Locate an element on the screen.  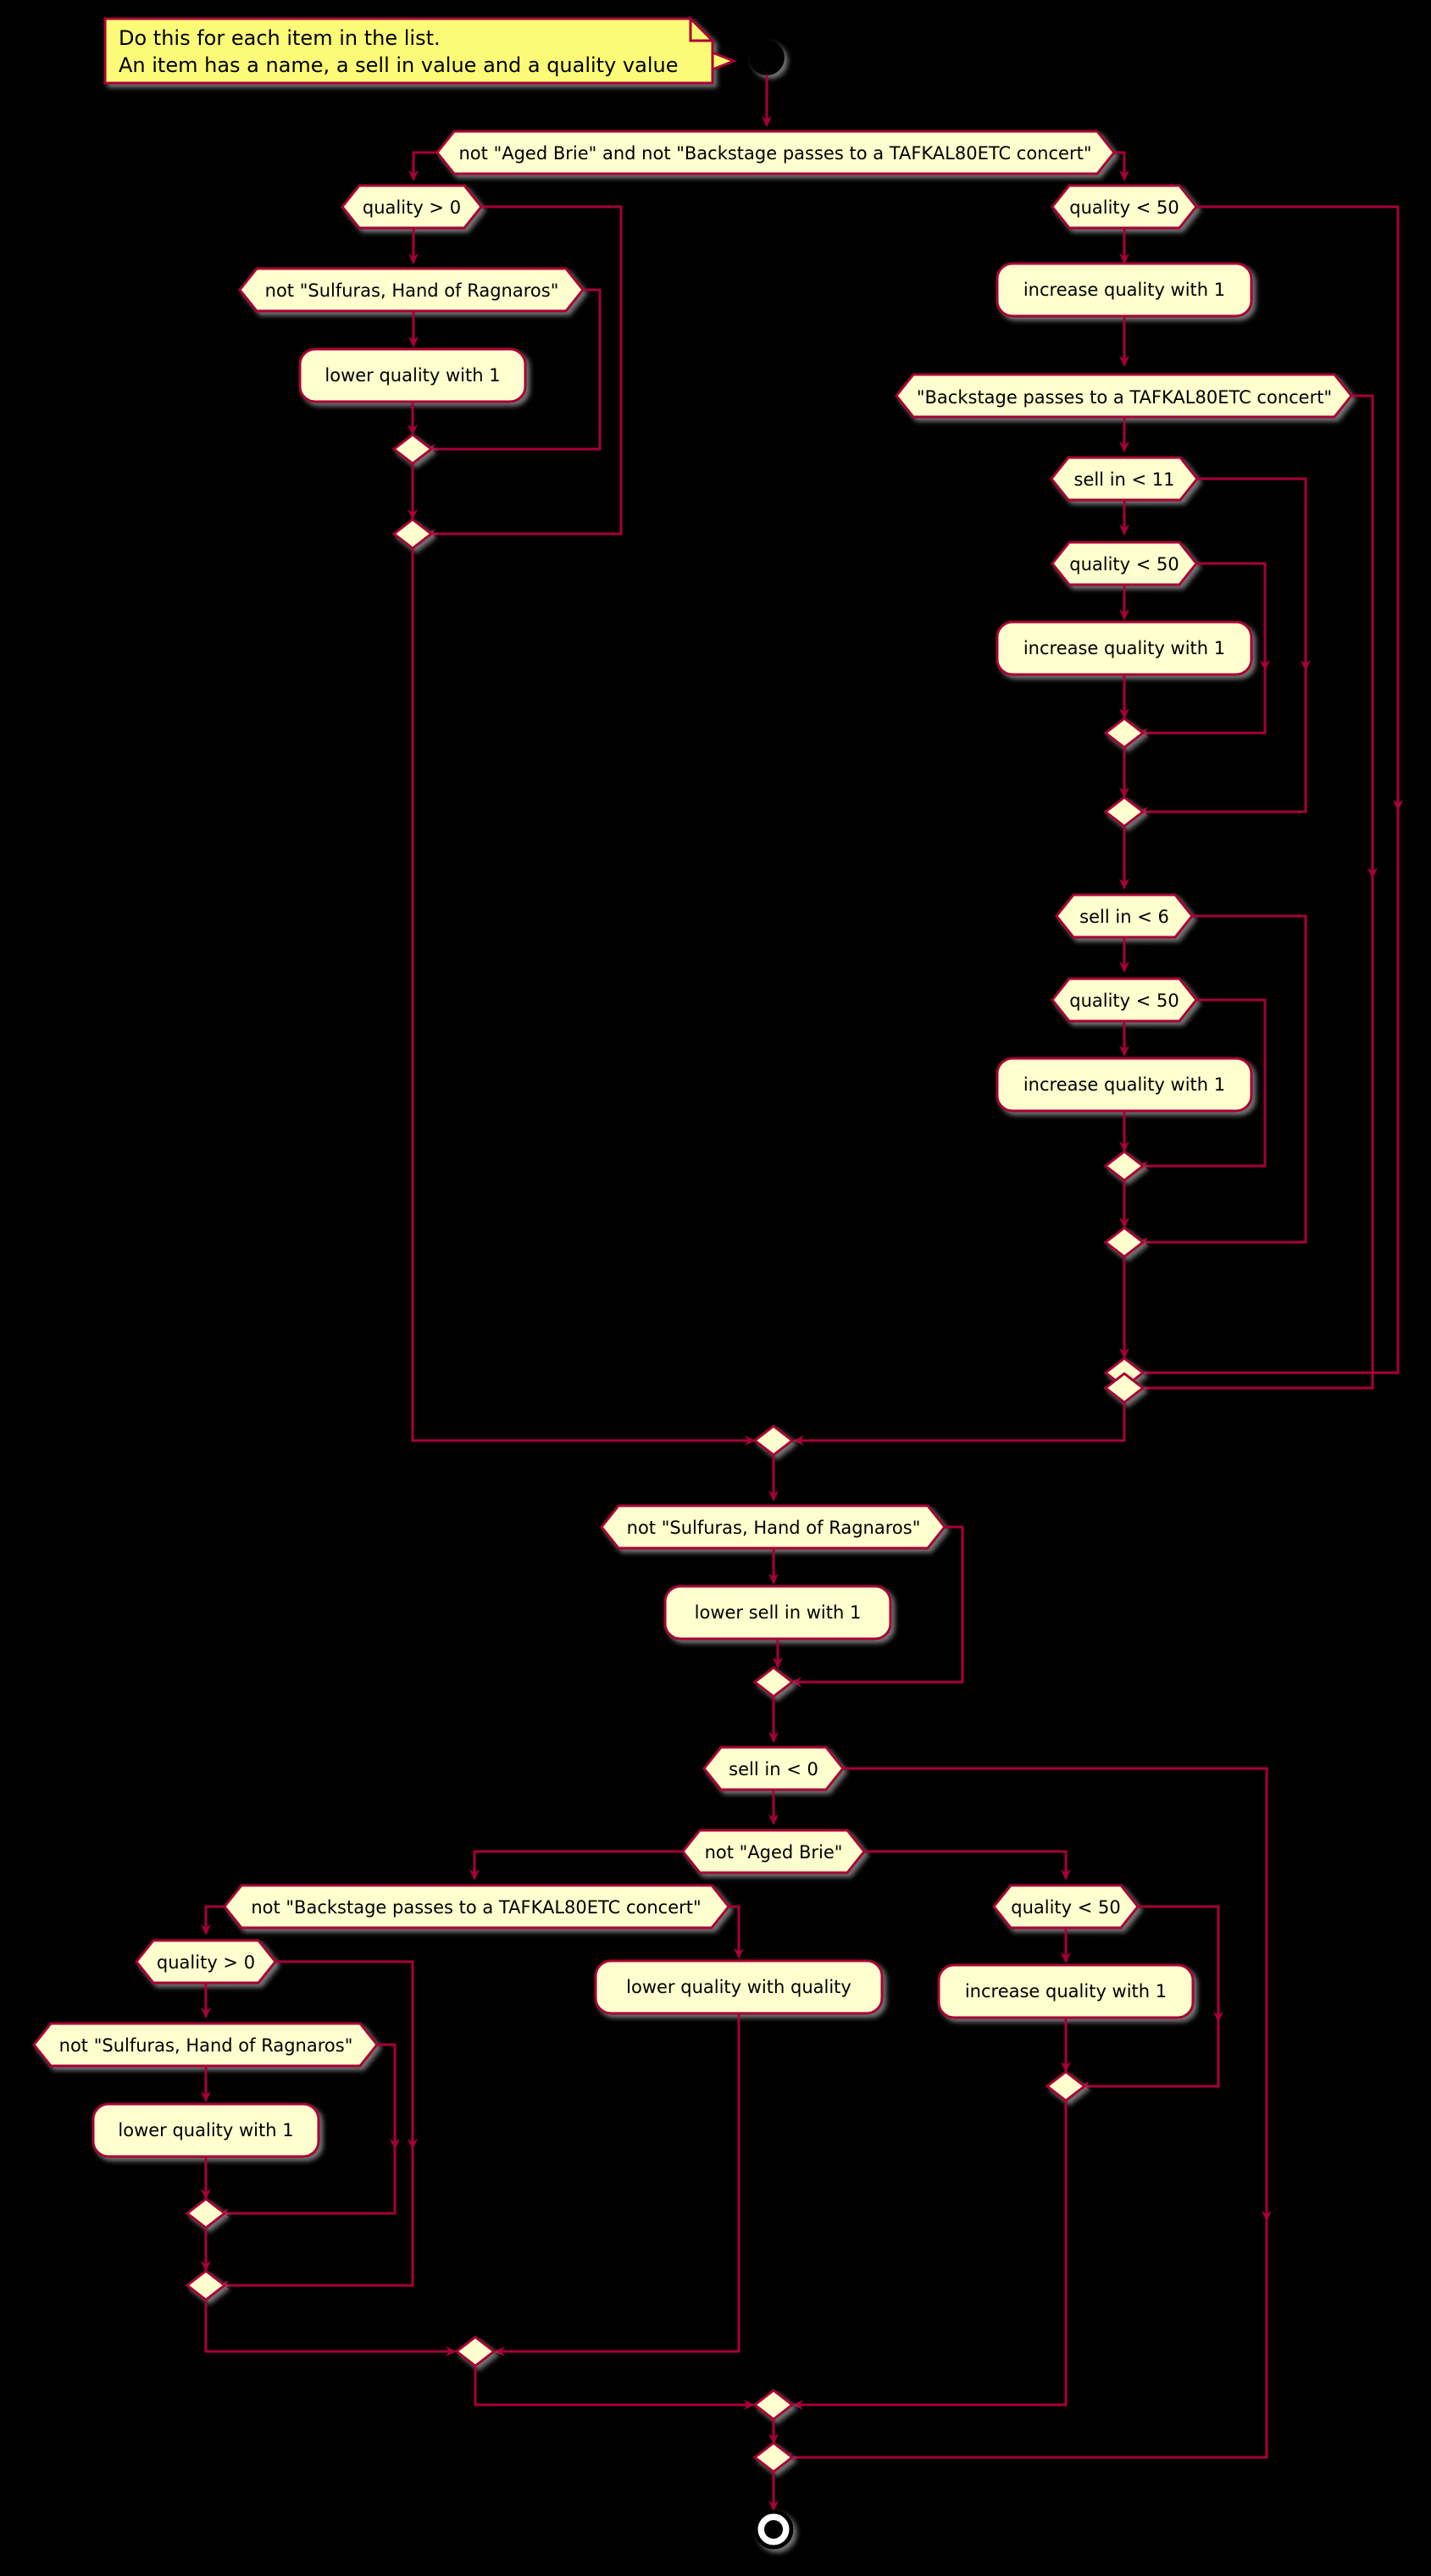
act-lower-quality-quality-label: lower quality with quality is located at coordinates (739, 1987).